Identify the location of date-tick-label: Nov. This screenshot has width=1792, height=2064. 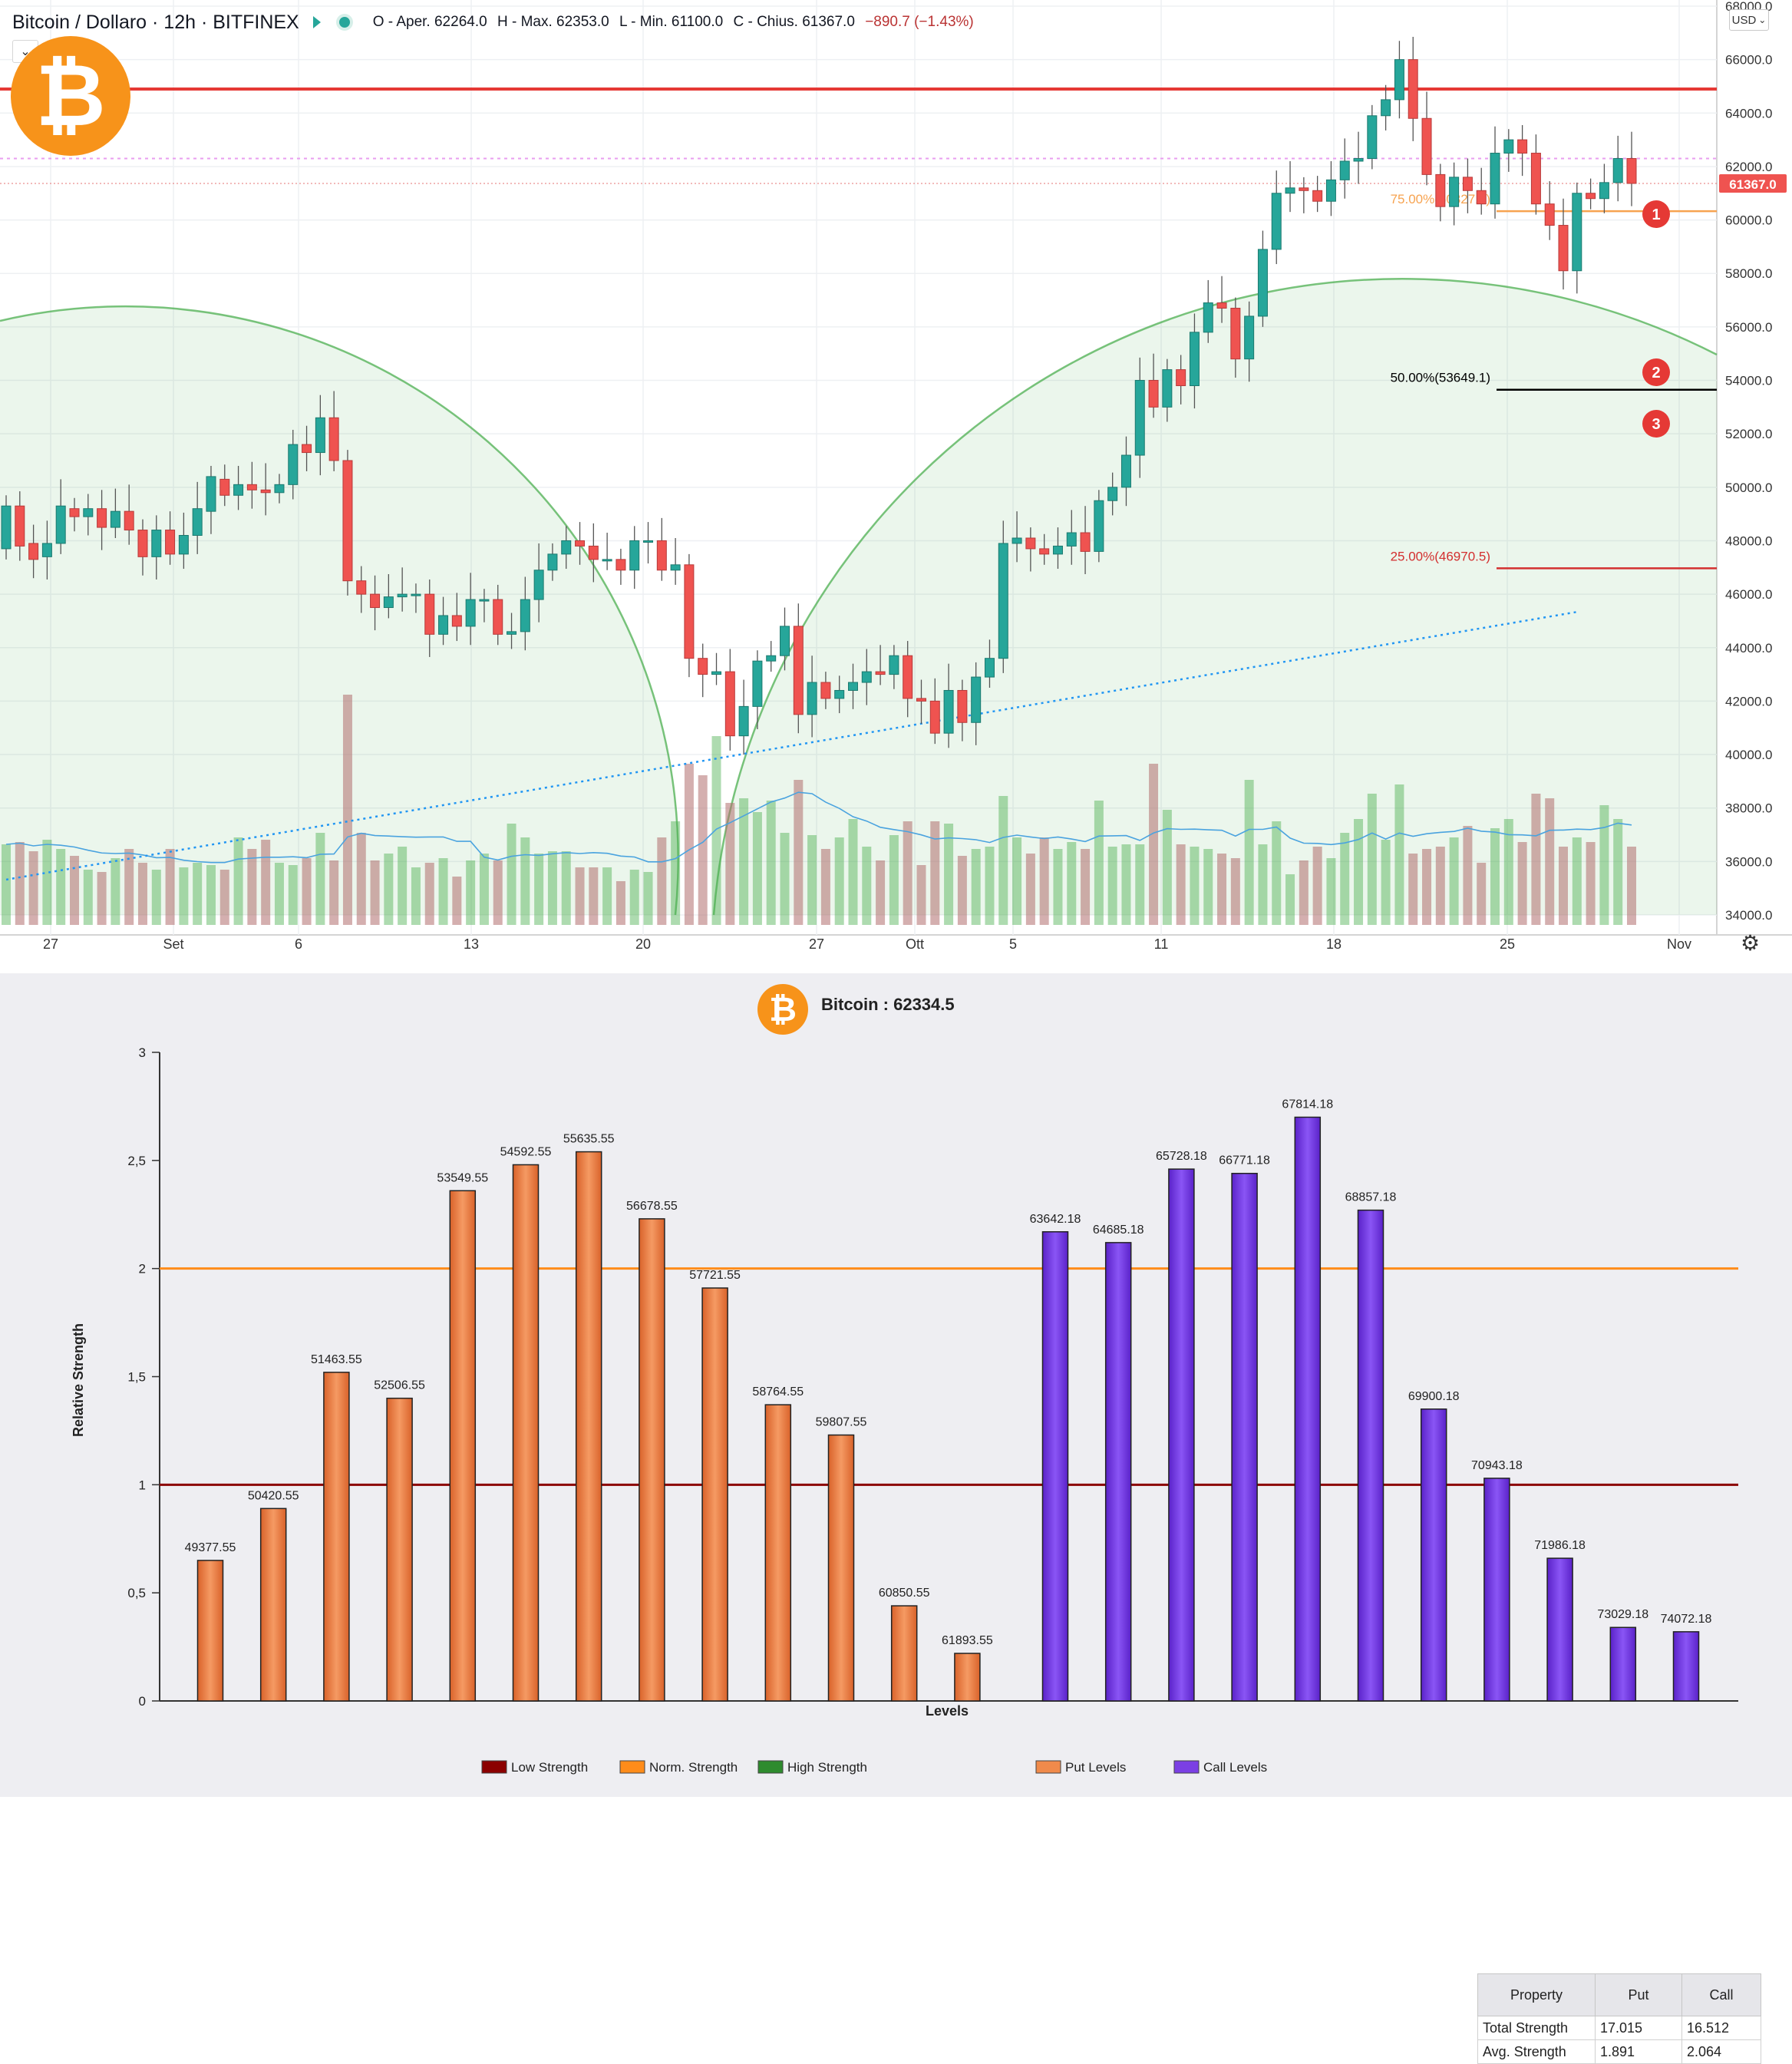
(1679, 944).